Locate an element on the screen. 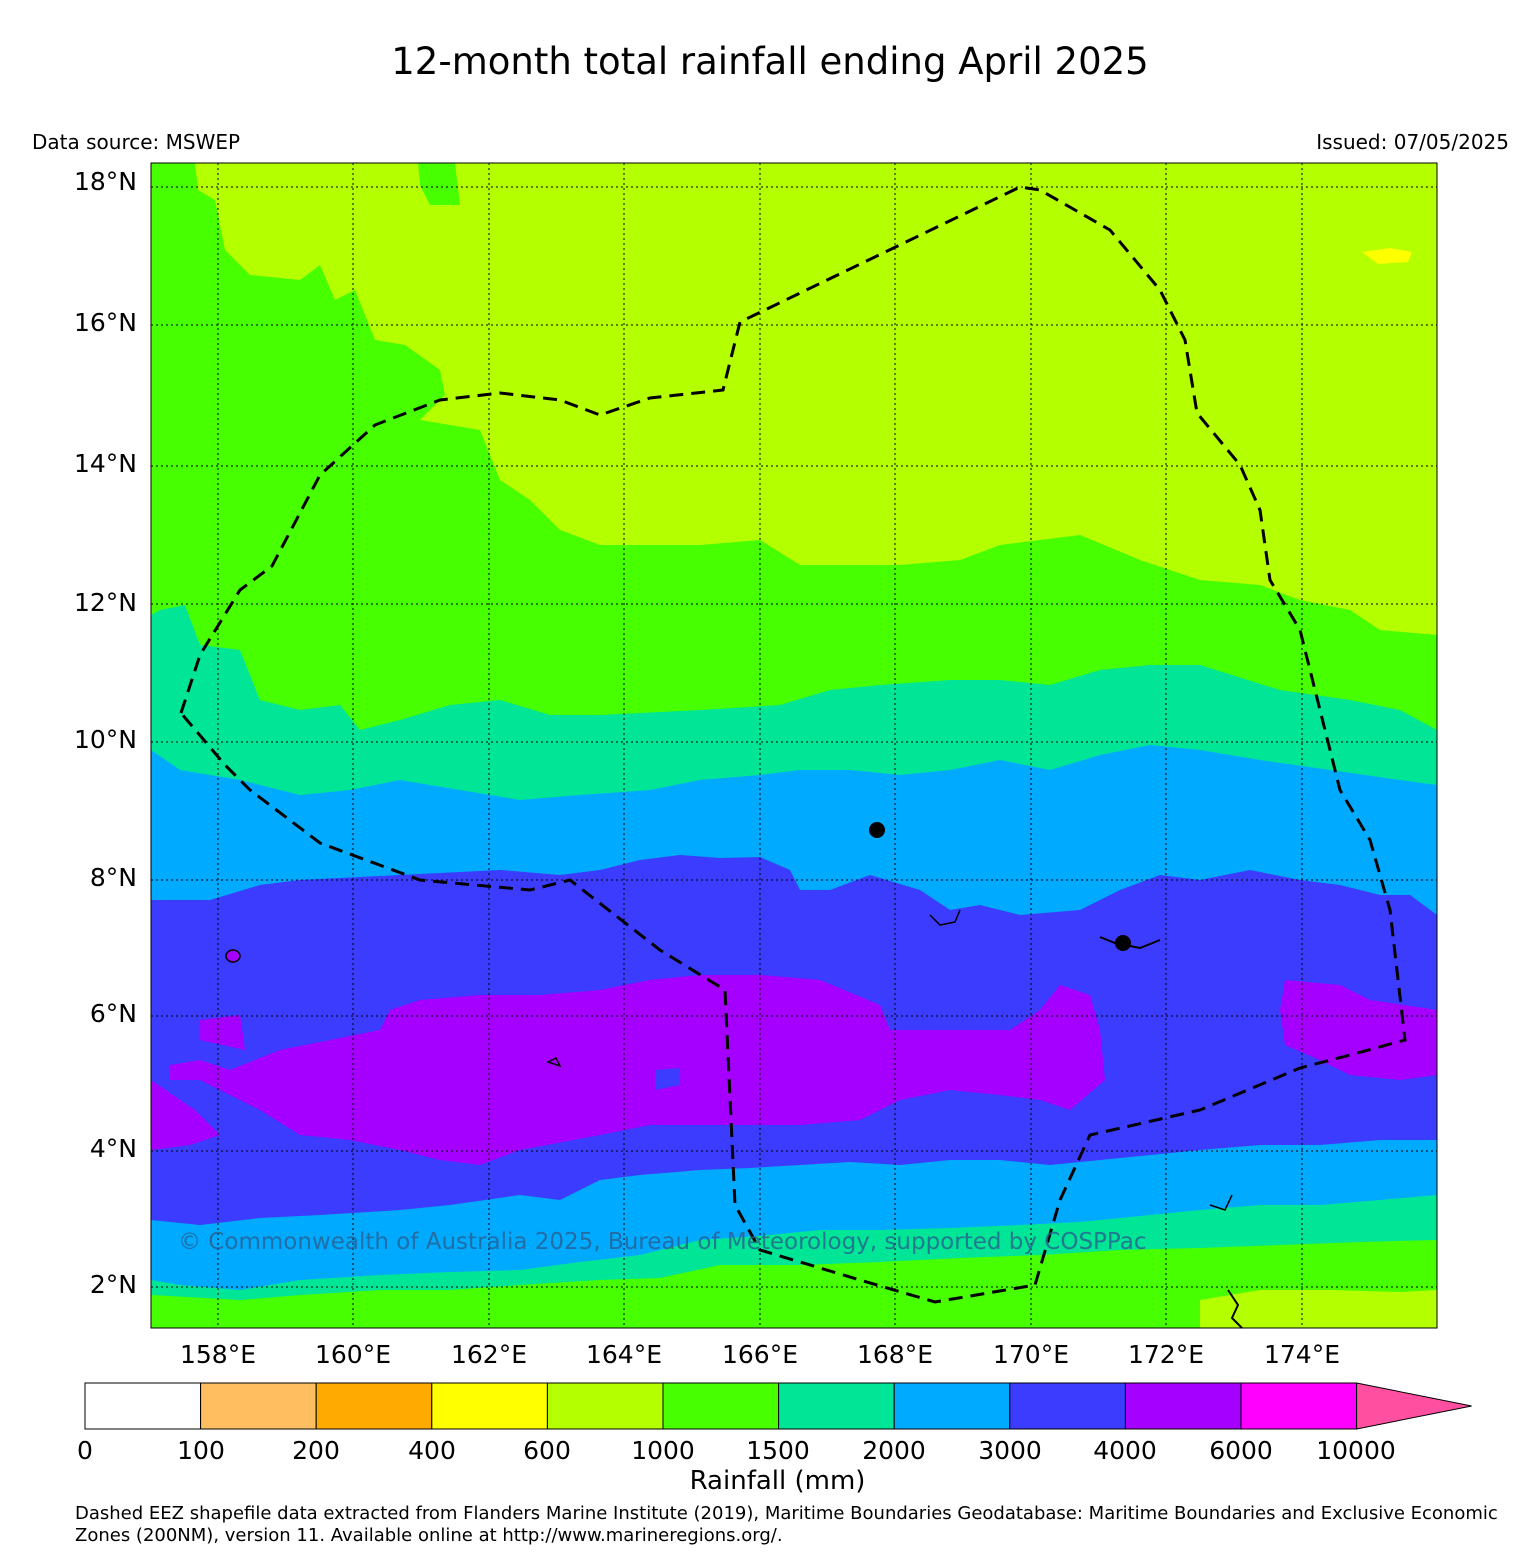  colorbar-tick-label: 200 is located at coordinates (316, 1450).